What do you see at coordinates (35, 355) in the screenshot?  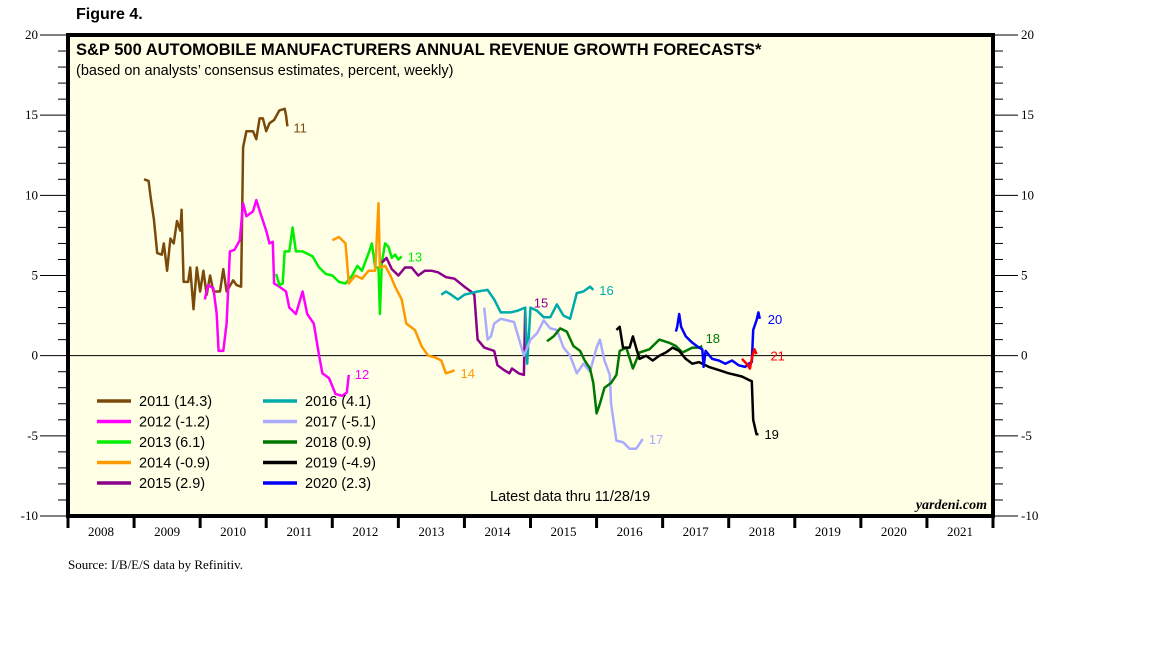 I see `y-tick-label-left: 0` at bounding box center [35, 355].